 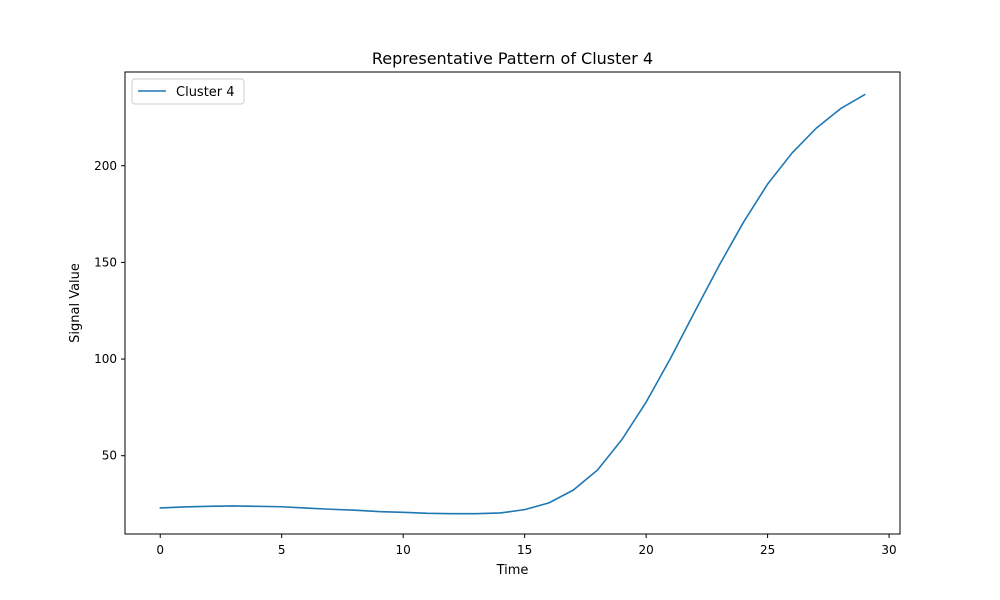 I want to click on x-tick-label: 5, so click(x=282, y=550).